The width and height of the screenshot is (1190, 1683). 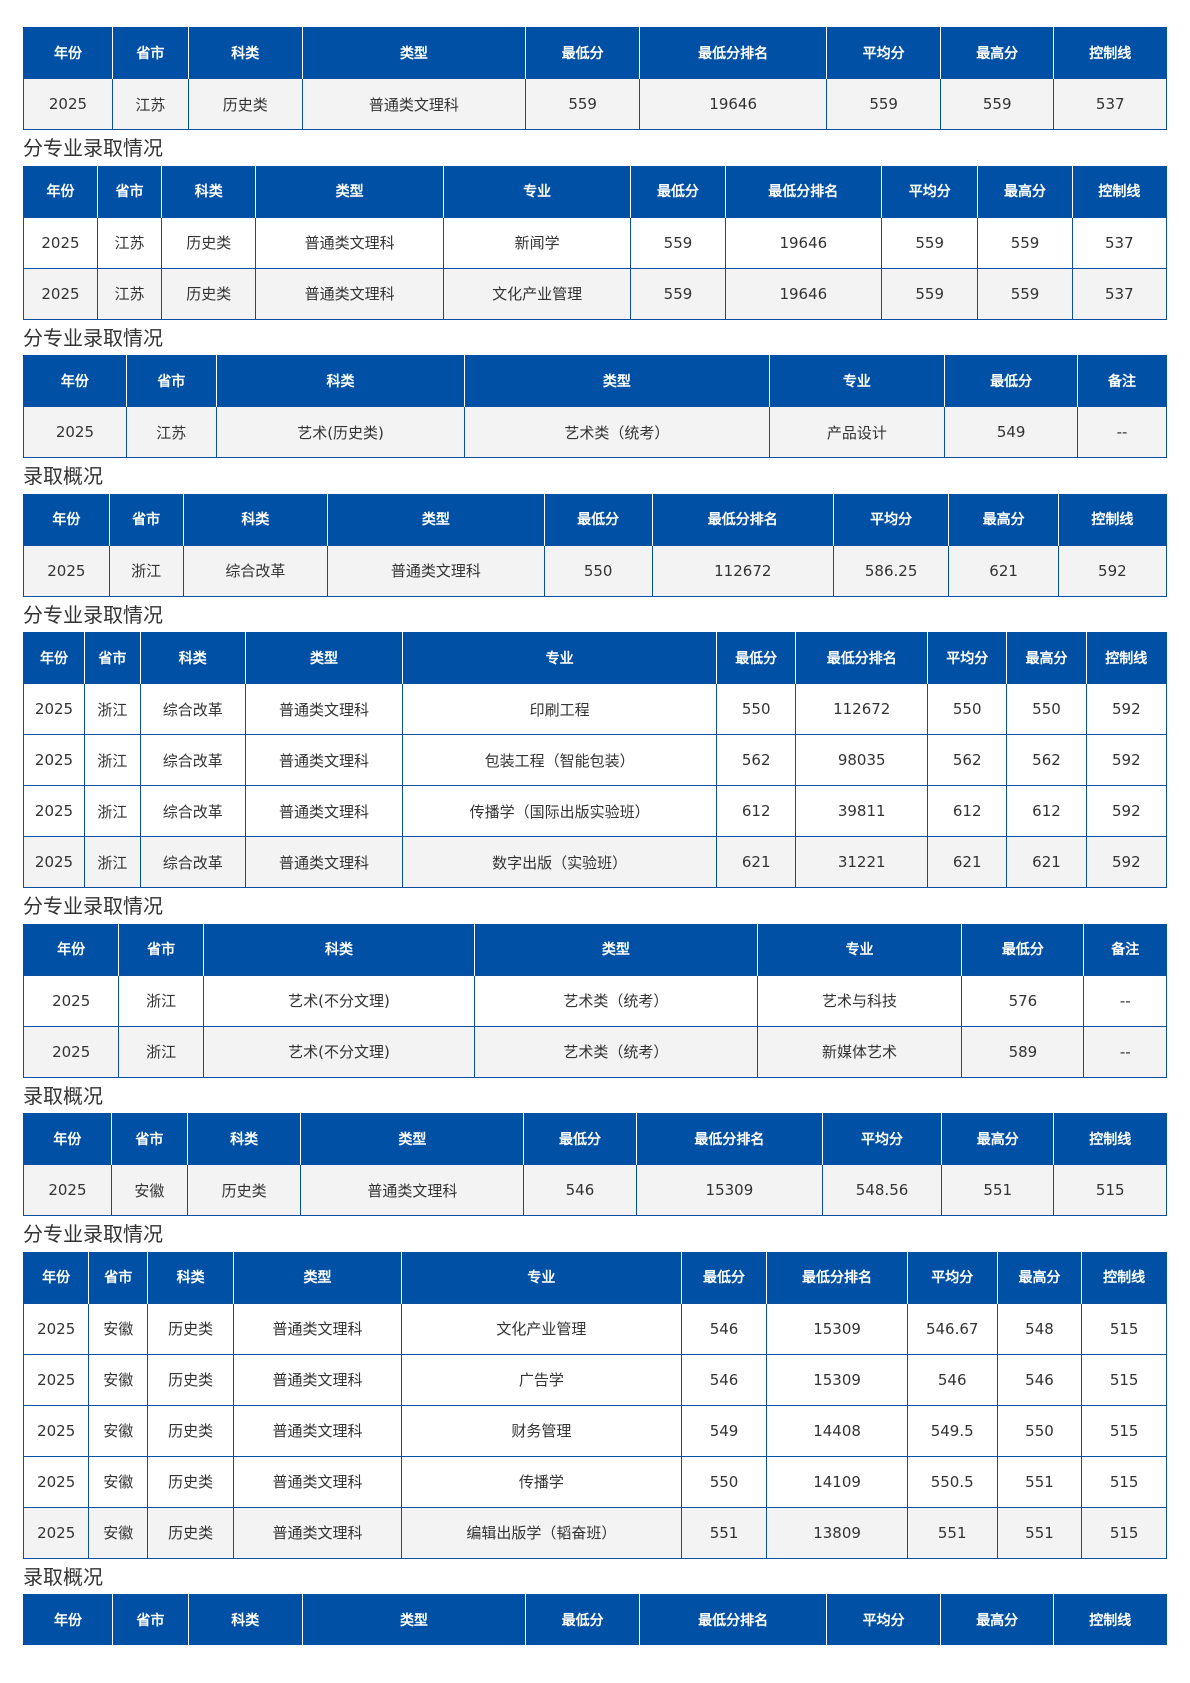 What do you see at coordinates (837, 1481) in the screenshot?
I see `table-cell: 14109` at bounding box center [837, 1481].